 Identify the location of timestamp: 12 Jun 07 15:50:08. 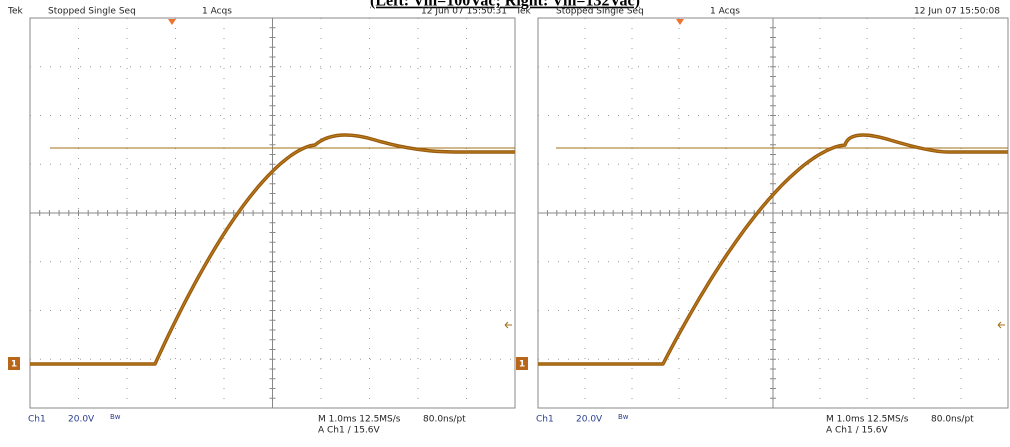
(957, 12).